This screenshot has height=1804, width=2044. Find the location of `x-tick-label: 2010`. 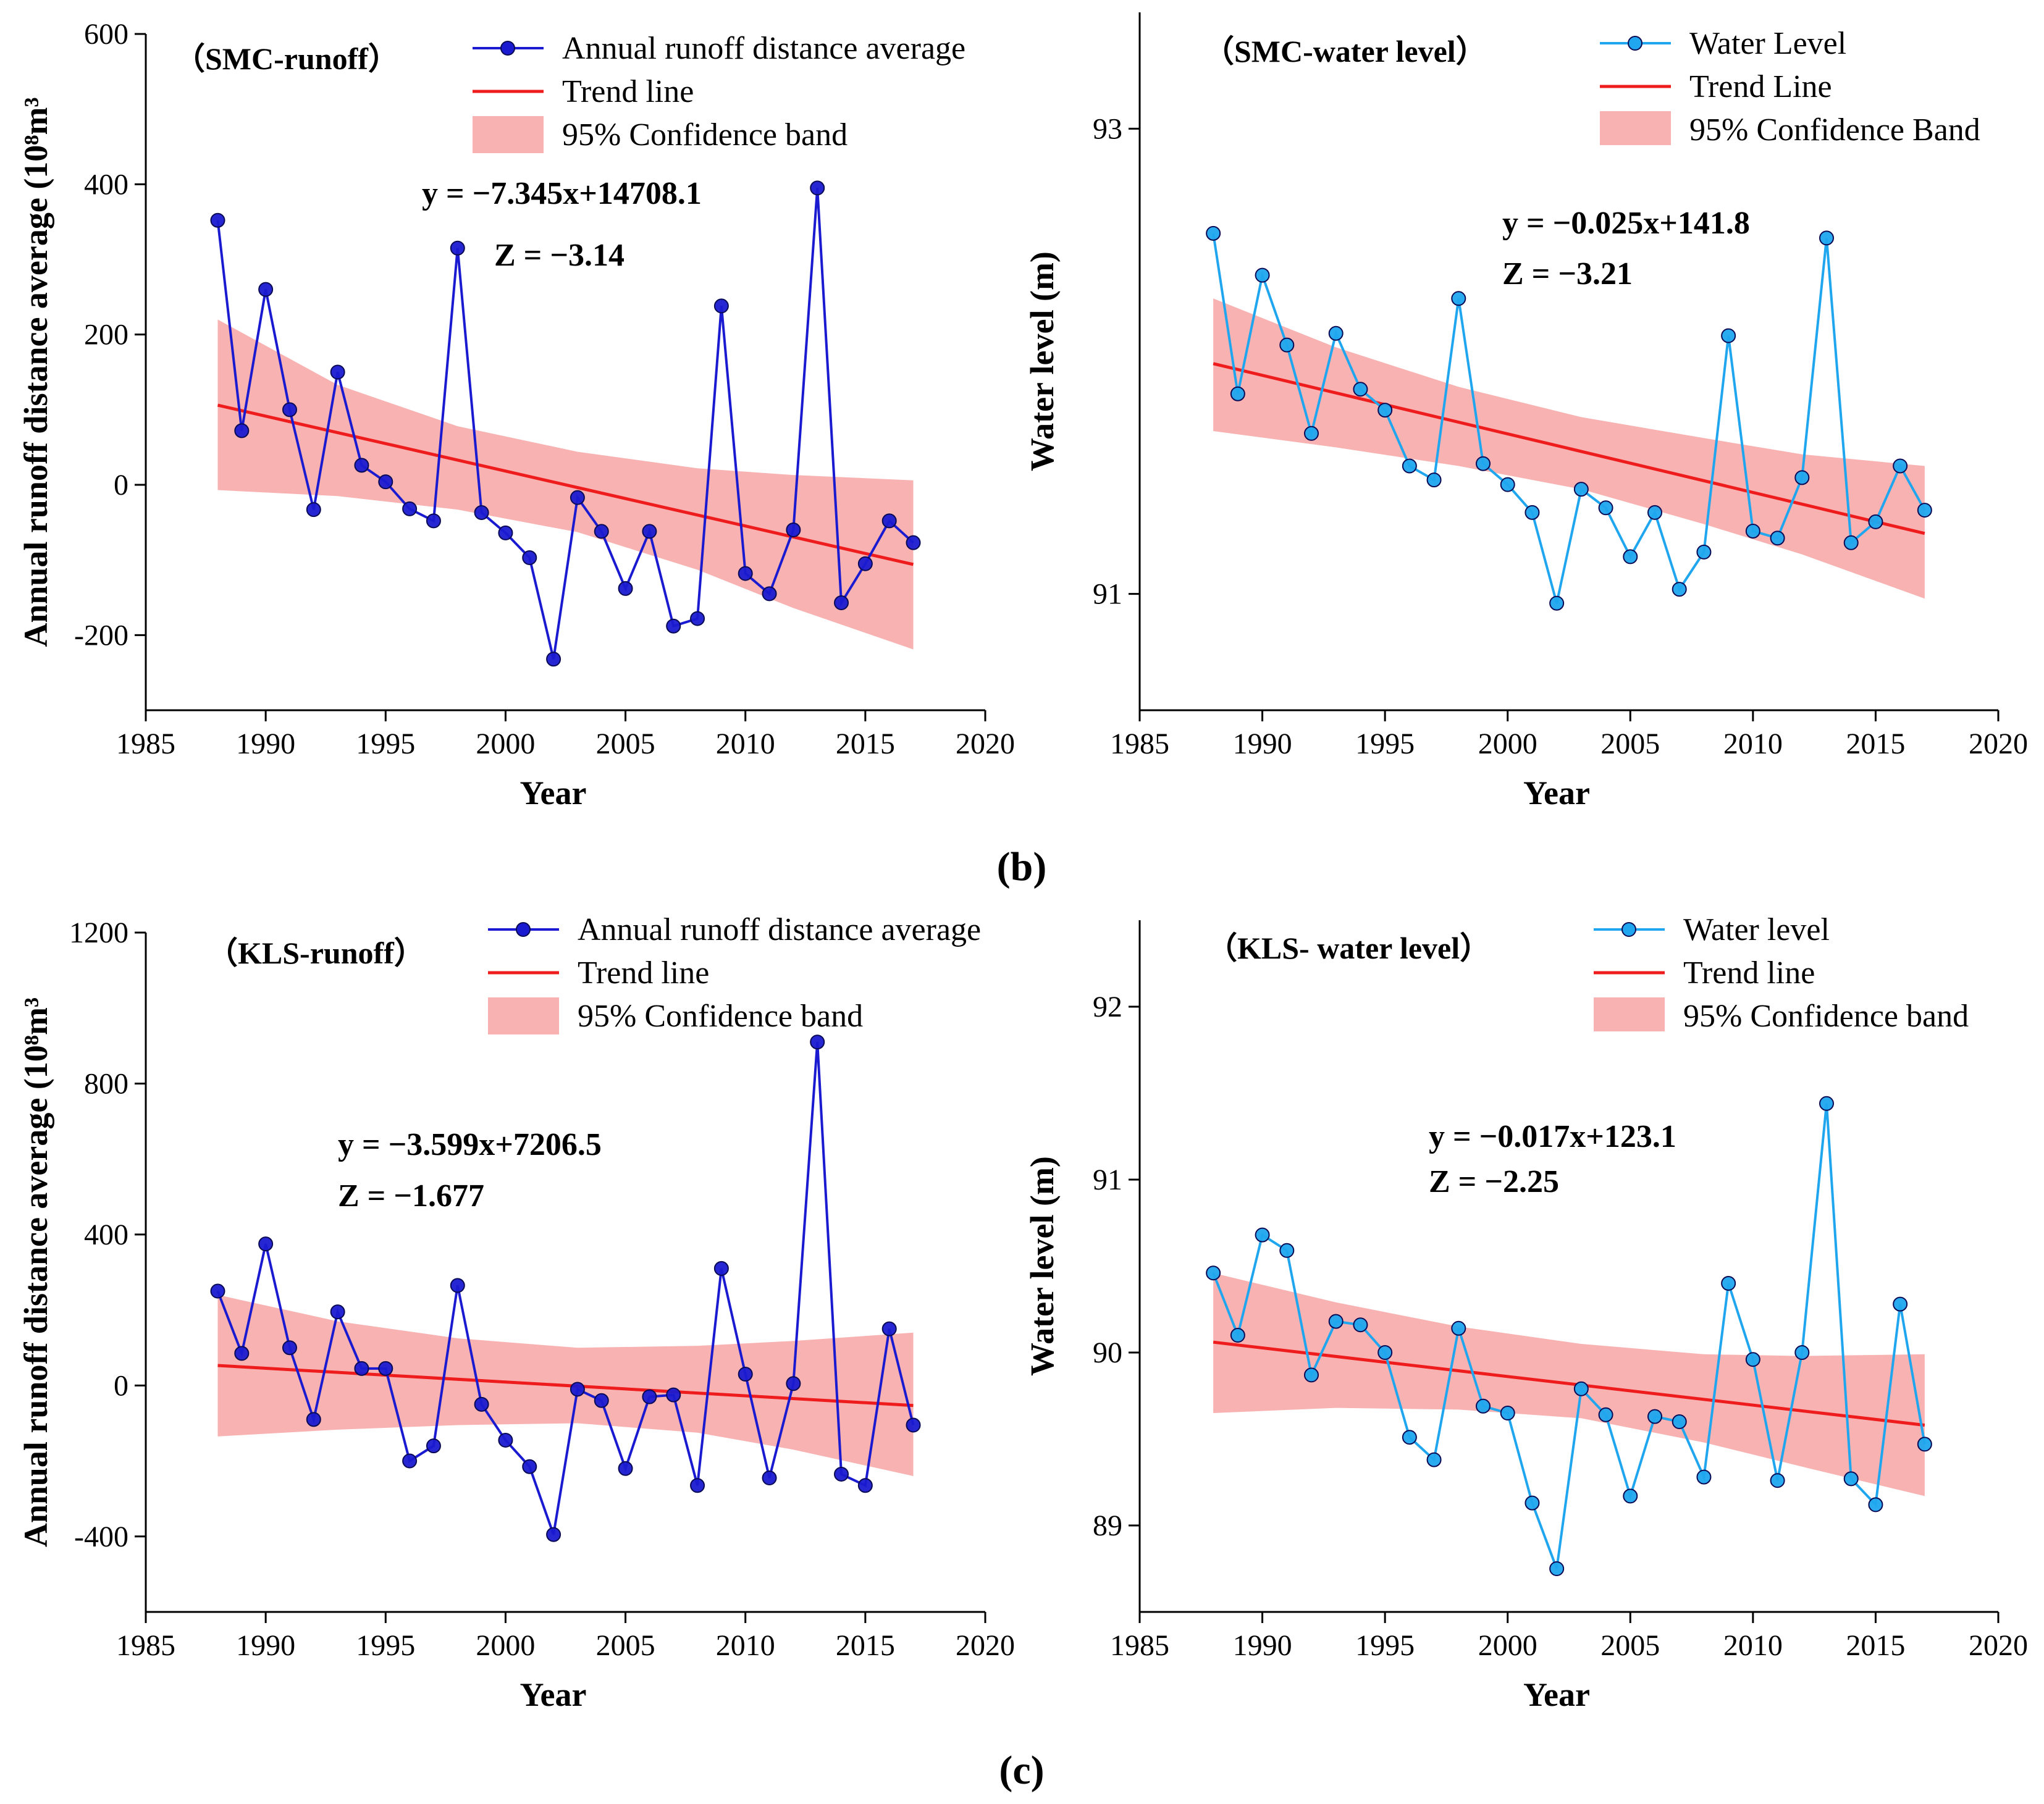

x-tick-label: 2010 is located at coordinates (745, 1645).